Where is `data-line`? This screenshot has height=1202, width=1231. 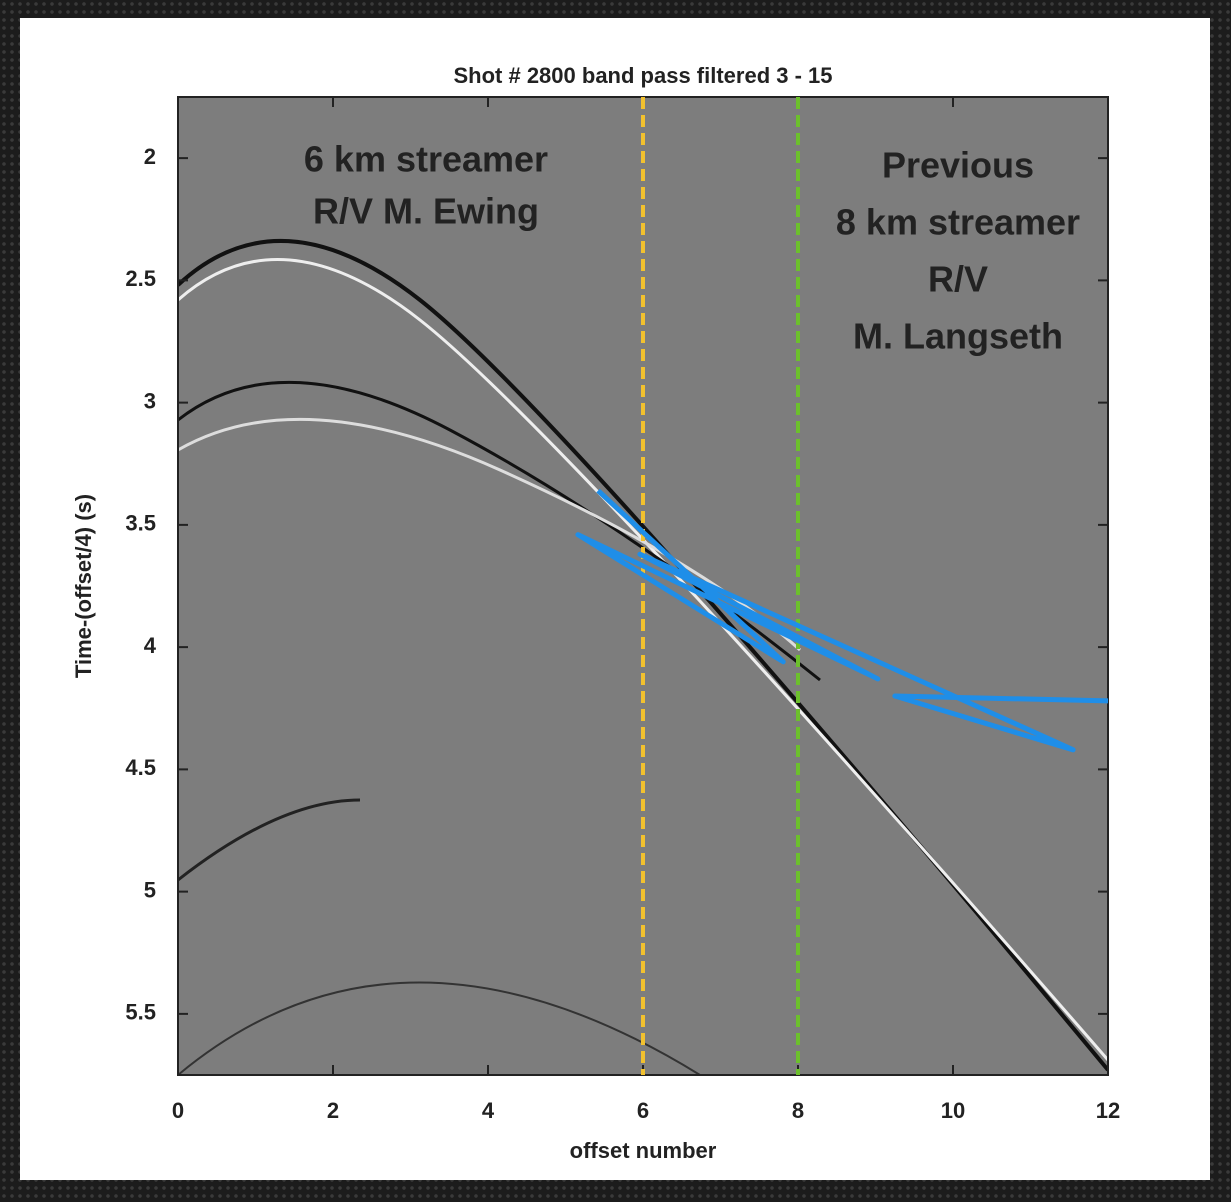 data-line is located at coordinates (842, 620).